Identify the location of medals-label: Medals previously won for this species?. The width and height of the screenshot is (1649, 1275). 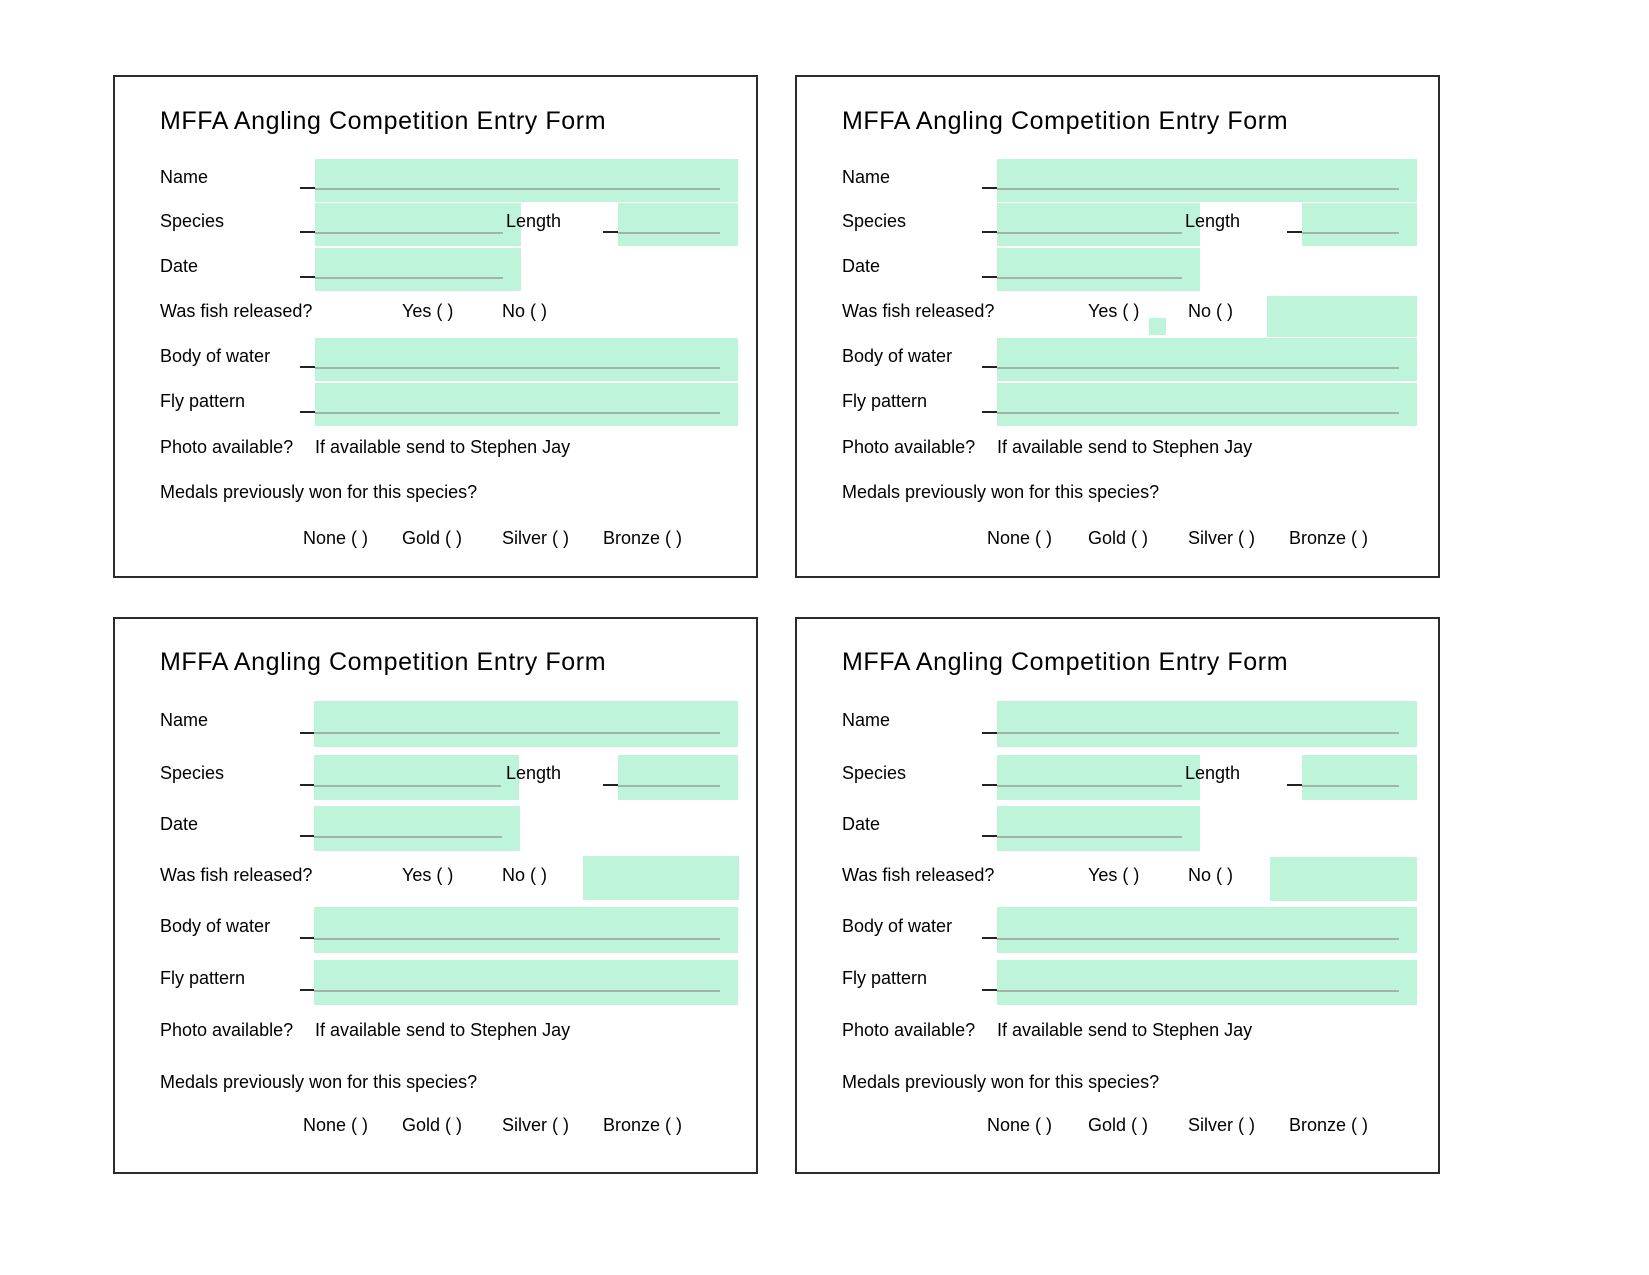
(319, 492).